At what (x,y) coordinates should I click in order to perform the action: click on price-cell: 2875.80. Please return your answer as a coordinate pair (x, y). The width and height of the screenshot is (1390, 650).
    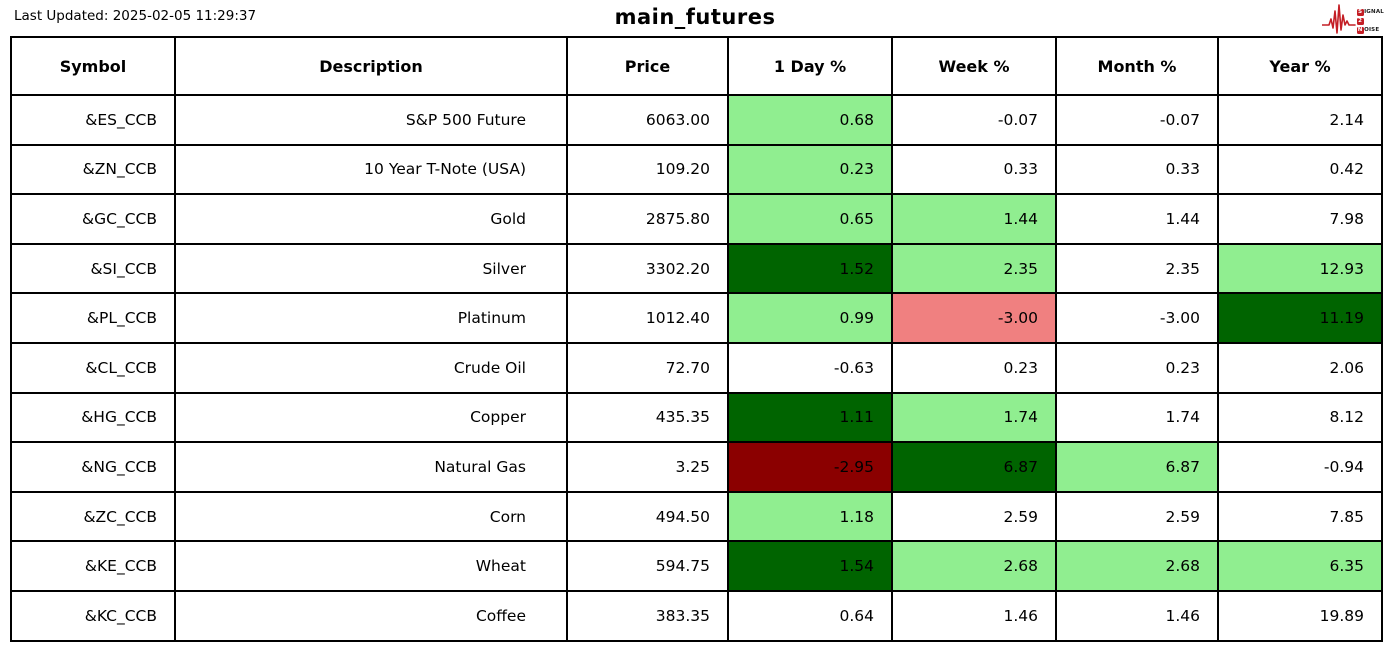
    Looking at the image, I should click on (647, 219).